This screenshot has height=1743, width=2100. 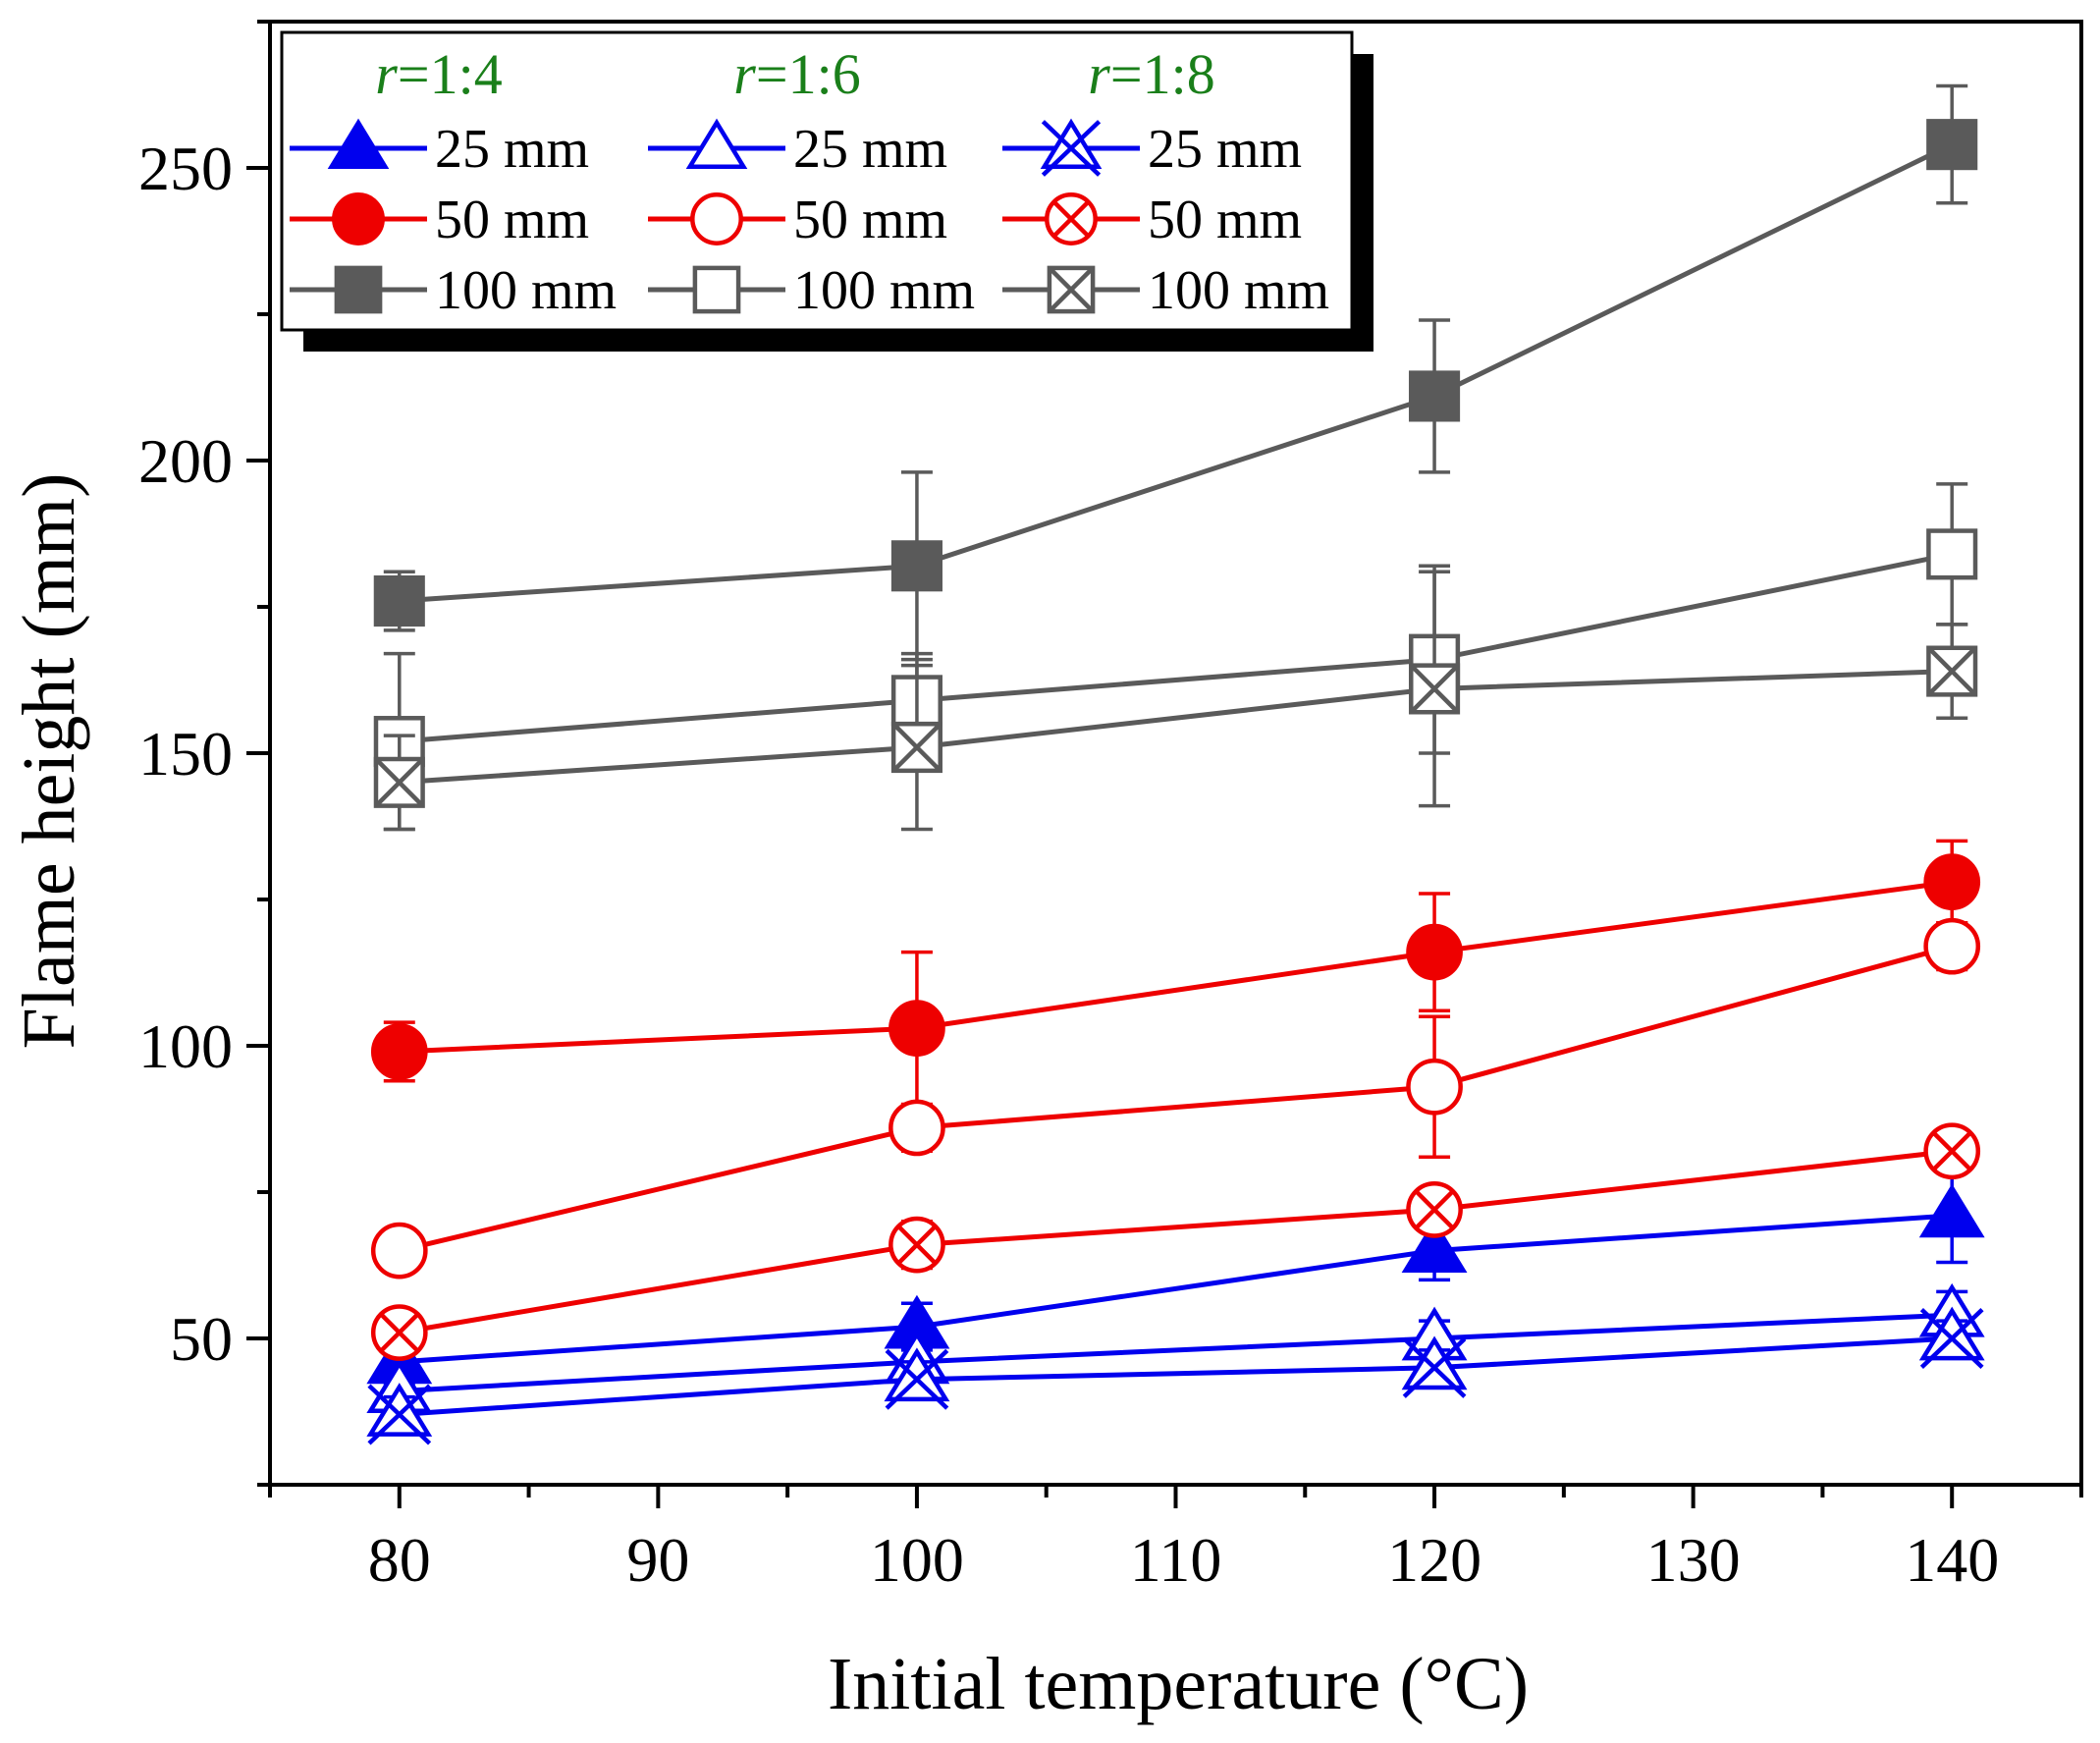 What do you see at coordinates (185, 168) in the screenshot?
I see `y-tick-label: 250` at bounding box center [185, 168].